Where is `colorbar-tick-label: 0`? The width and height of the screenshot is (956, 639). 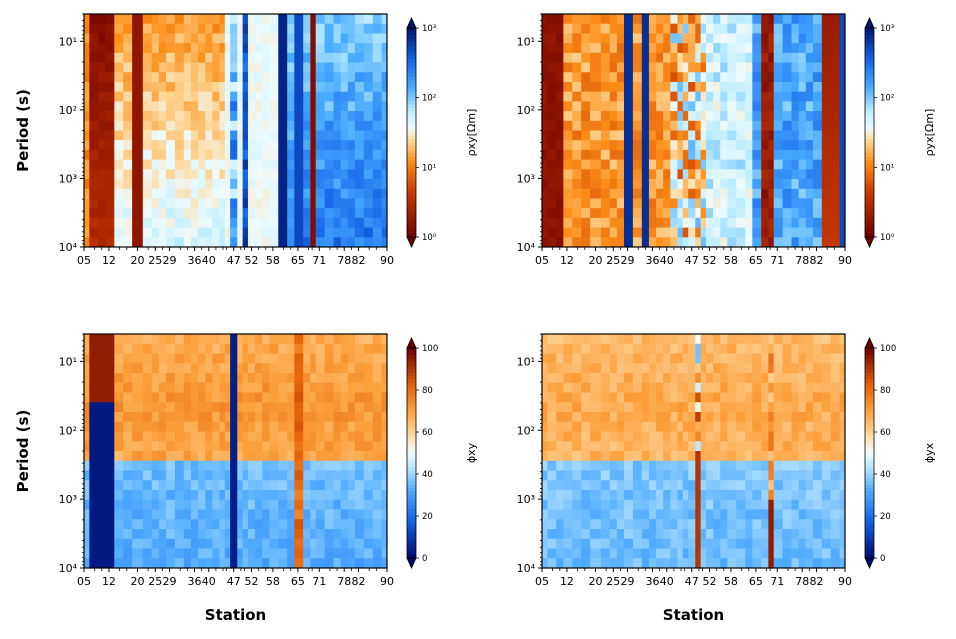 colorbar-tick-label: 0 is located at coordinates (424, 559).